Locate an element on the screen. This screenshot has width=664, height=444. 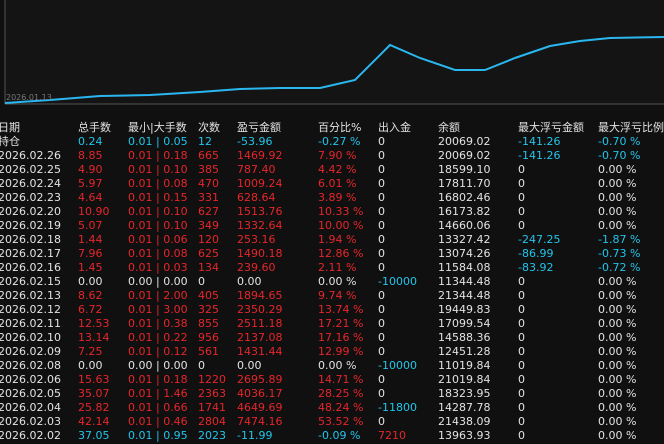
value-cell: -0.27 % is located at coordinates (339, 141).